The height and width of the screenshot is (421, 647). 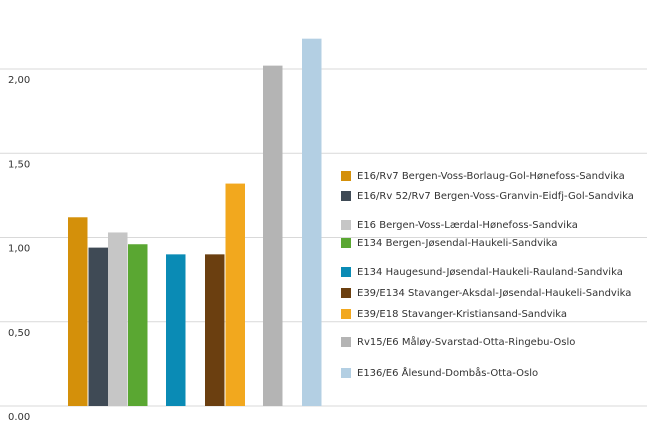 I want to click on y-tick-label: 1,50, so click(x=19, y=164).